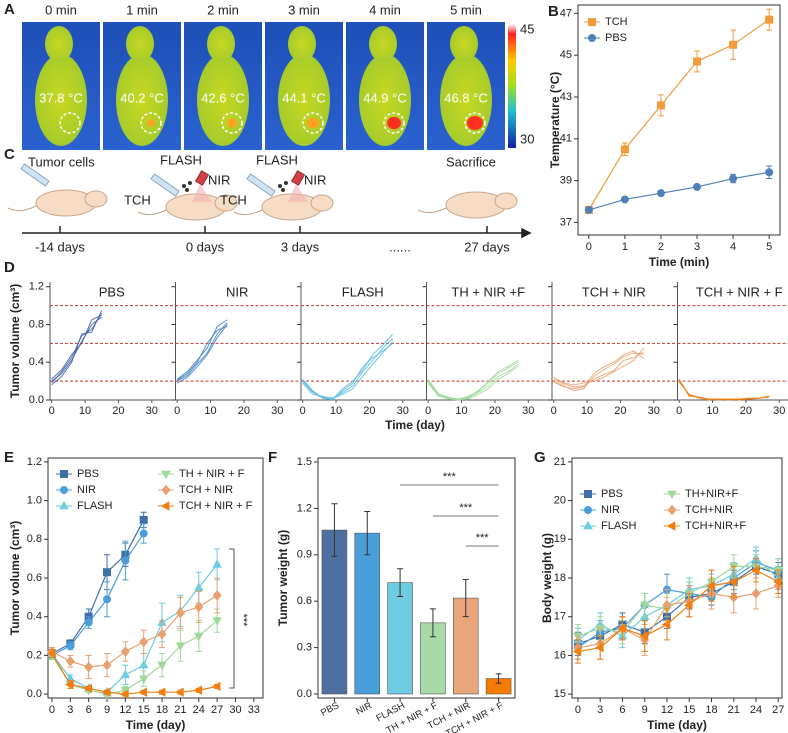  I want to click on y-tick-label: 17, so click(560, 617).